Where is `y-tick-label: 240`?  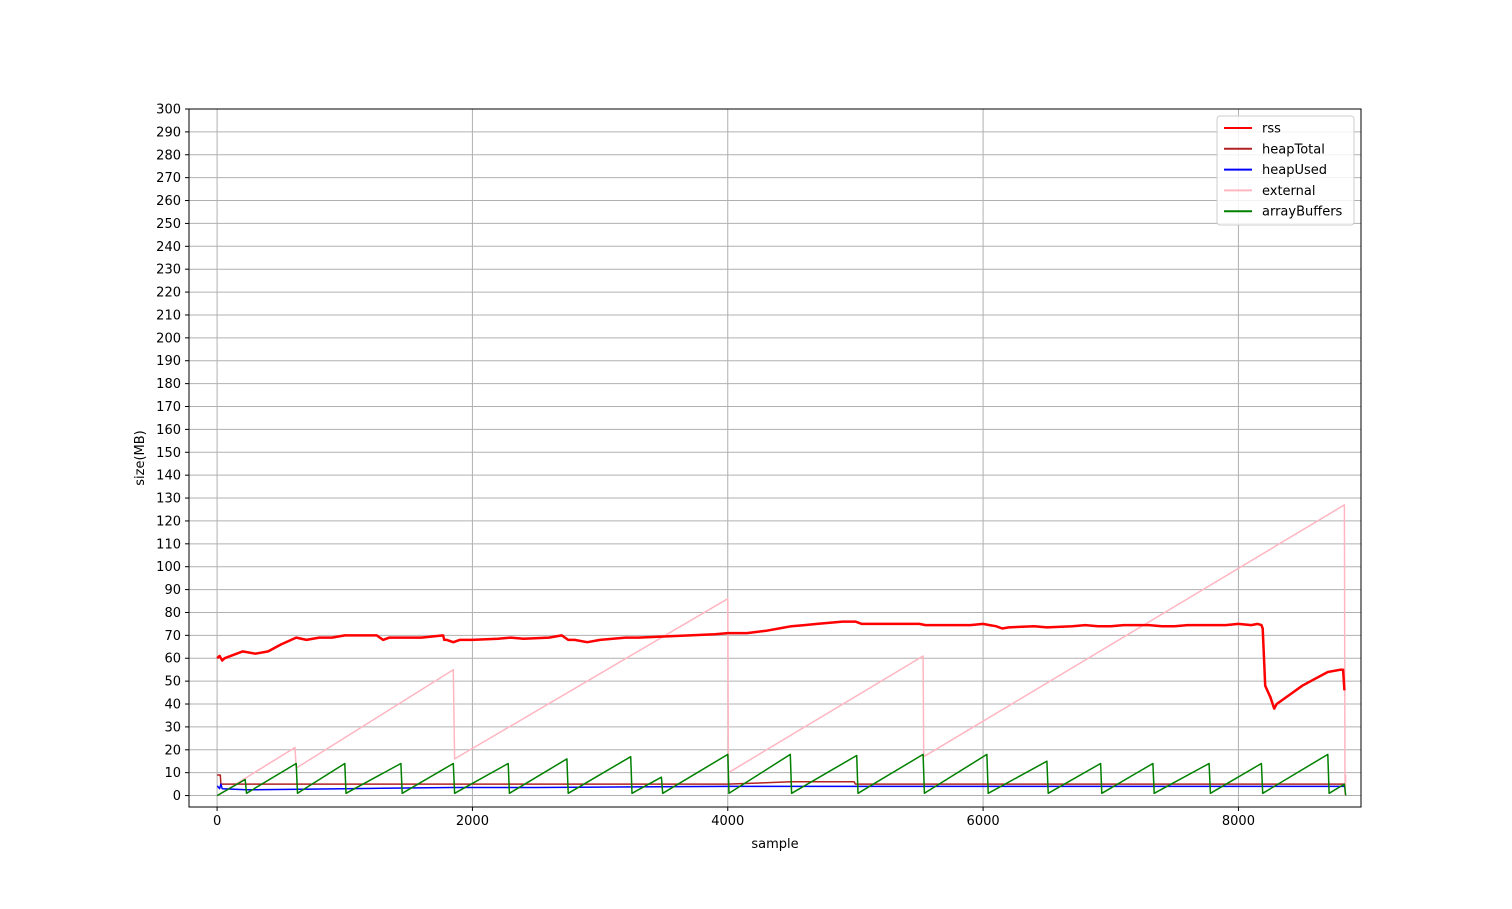
y-tick-label: 240 is located at coordinates (168, 247).